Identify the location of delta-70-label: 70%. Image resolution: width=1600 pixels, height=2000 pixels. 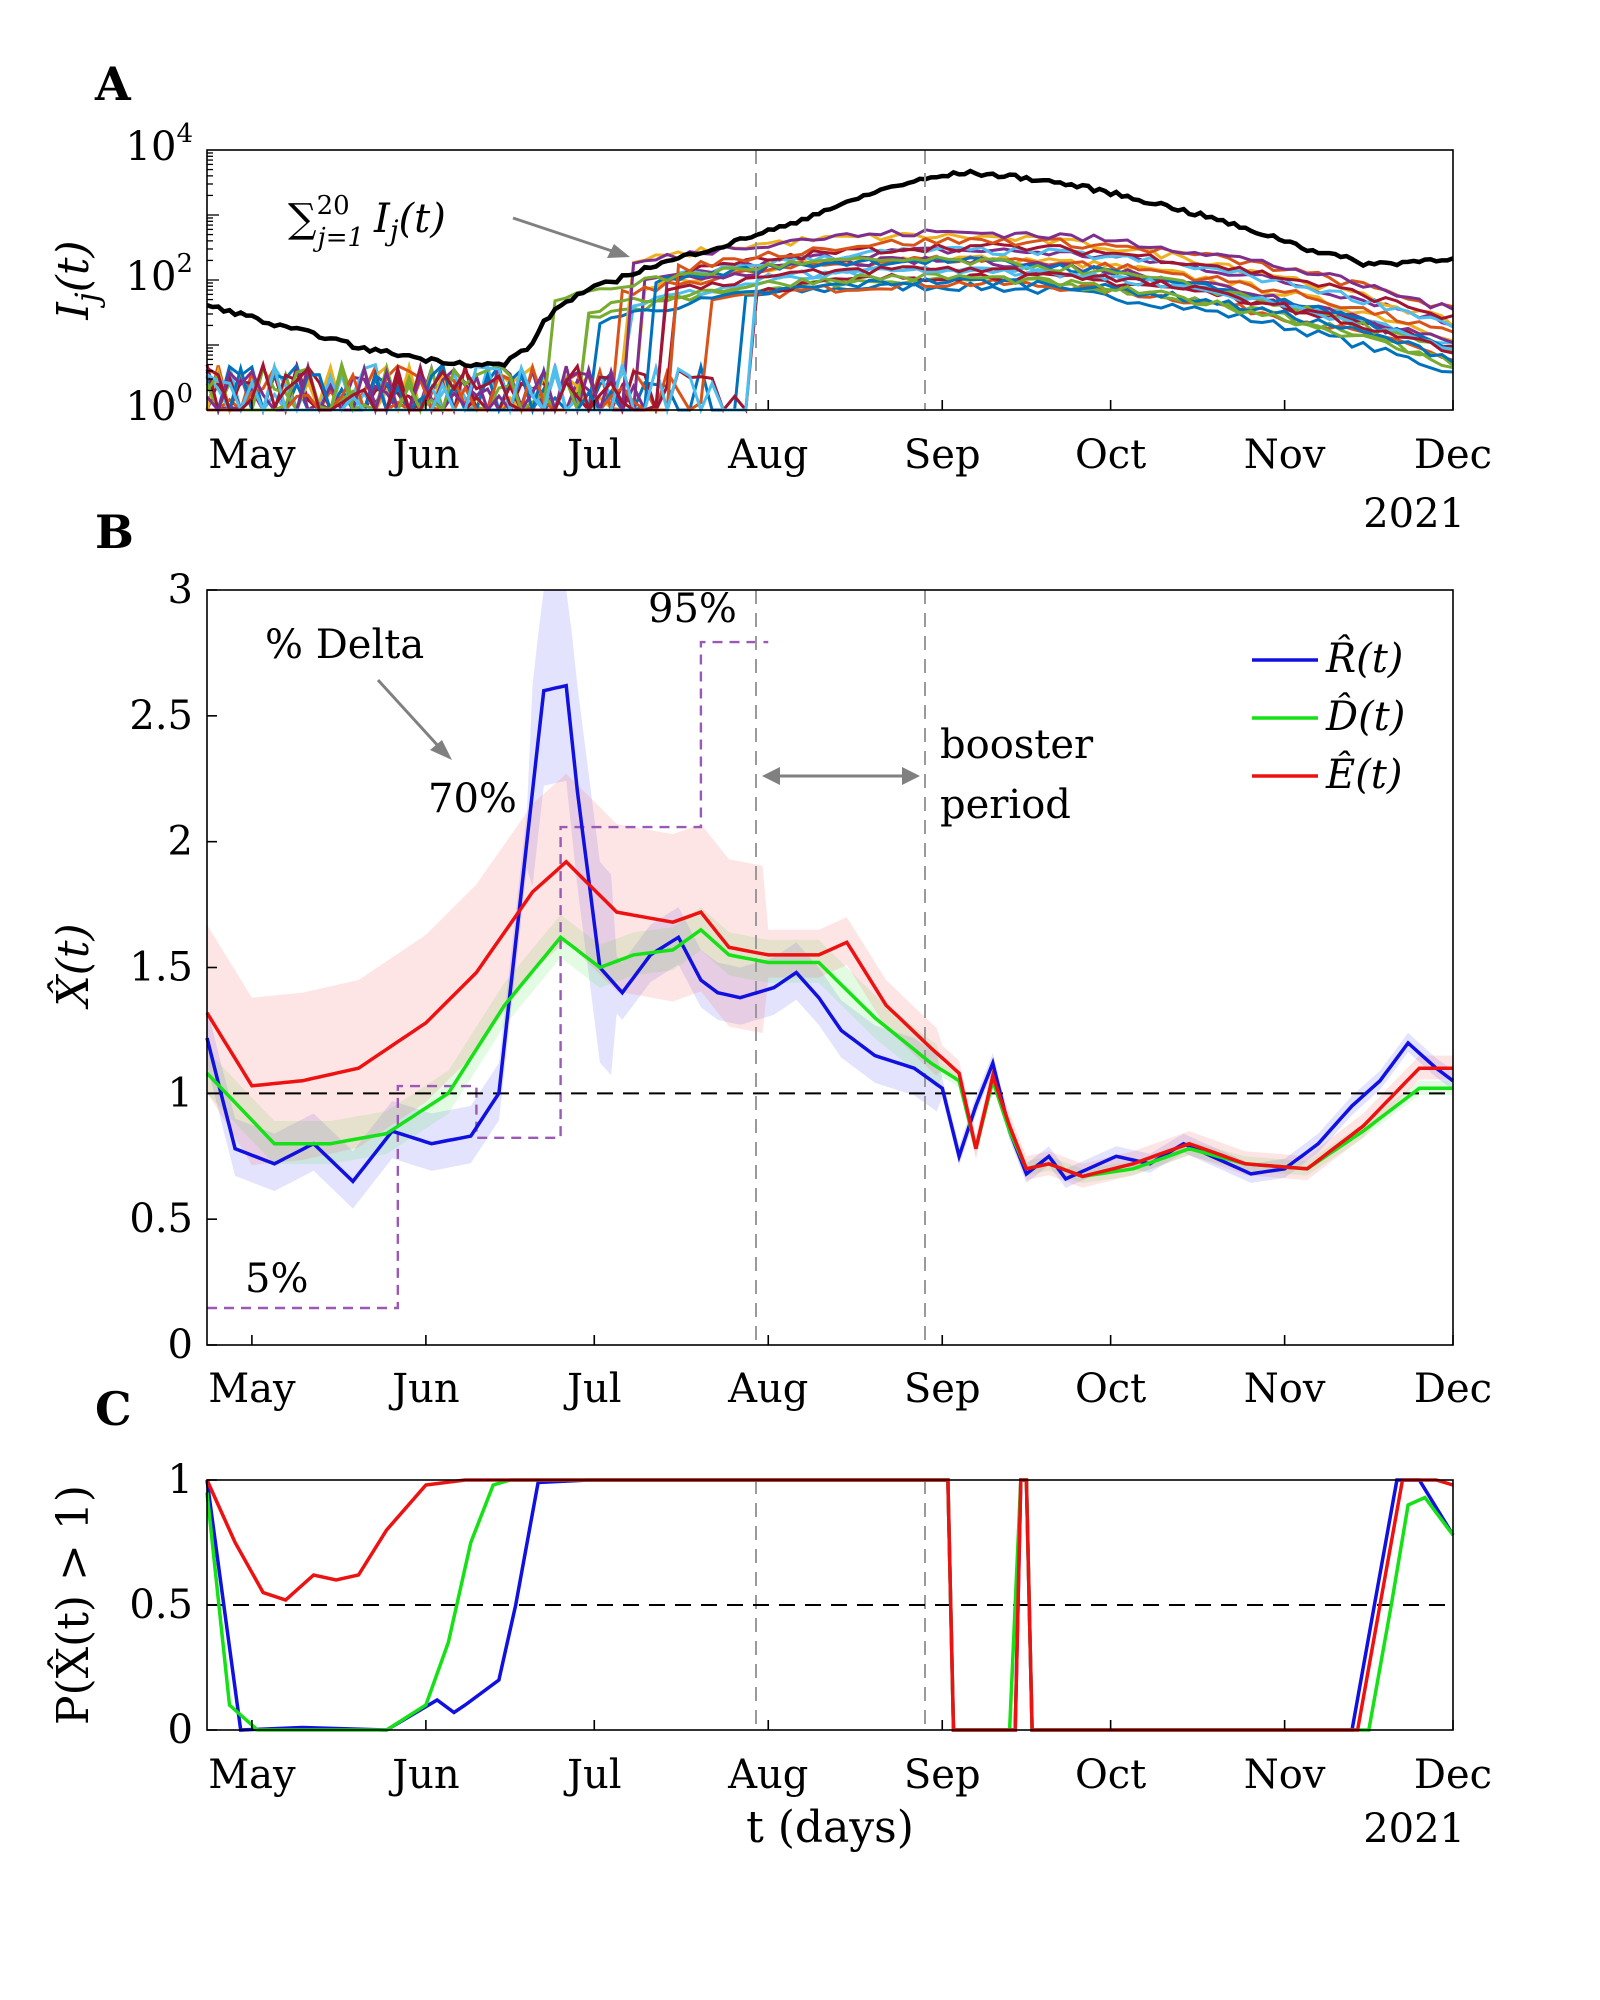
(472, 799).